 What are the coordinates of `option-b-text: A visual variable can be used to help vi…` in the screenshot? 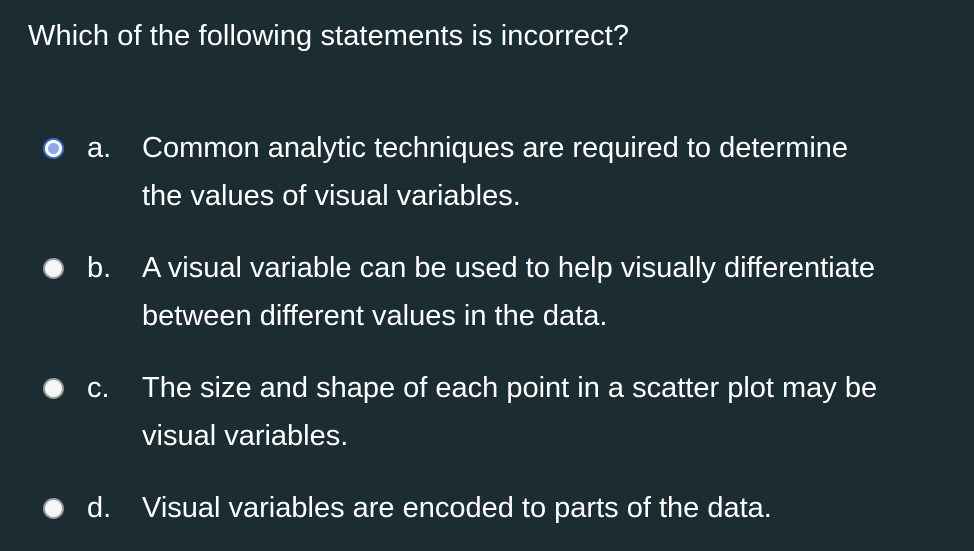 It's located at (552, 292).